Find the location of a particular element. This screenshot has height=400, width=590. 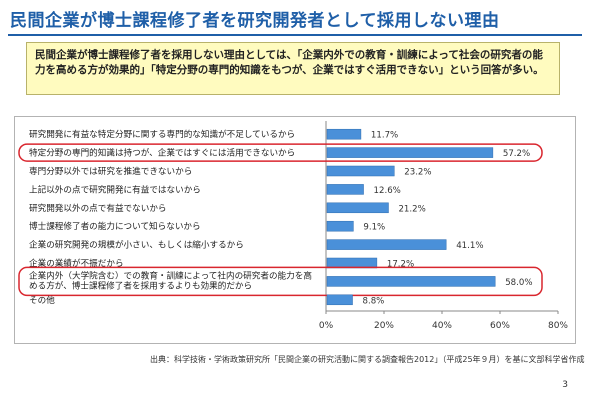

page-number: 3 is located at coordinates (565, 385).